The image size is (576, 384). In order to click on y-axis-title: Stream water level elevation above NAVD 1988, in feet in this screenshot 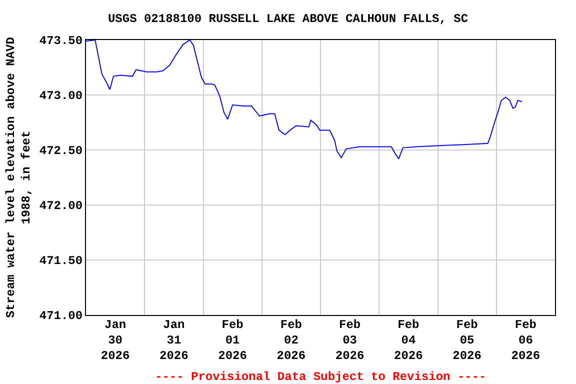, I will do `click(19, 177)`.